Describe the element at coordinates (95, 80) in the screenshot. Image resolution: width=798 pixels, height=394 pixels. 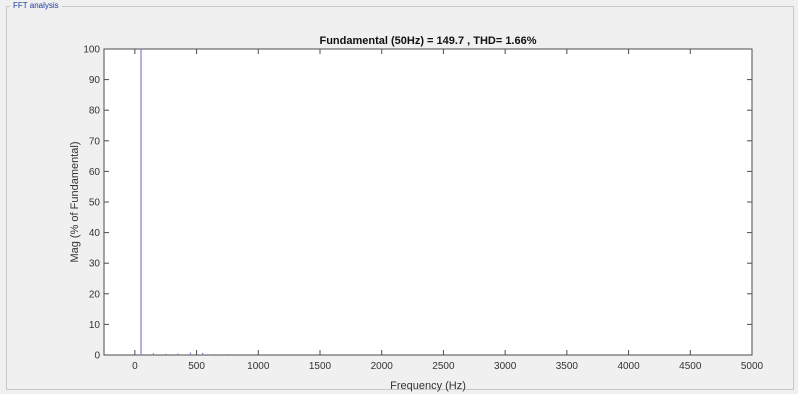
I see `y-tick-label: 90` at that location.